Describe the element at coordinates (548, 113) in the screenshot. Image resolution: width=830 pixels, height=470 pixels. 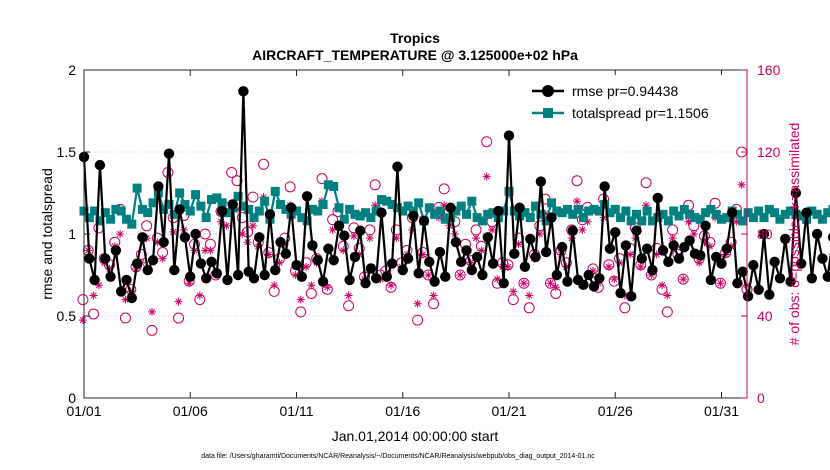
I see `legend-spread-marker` at that location.